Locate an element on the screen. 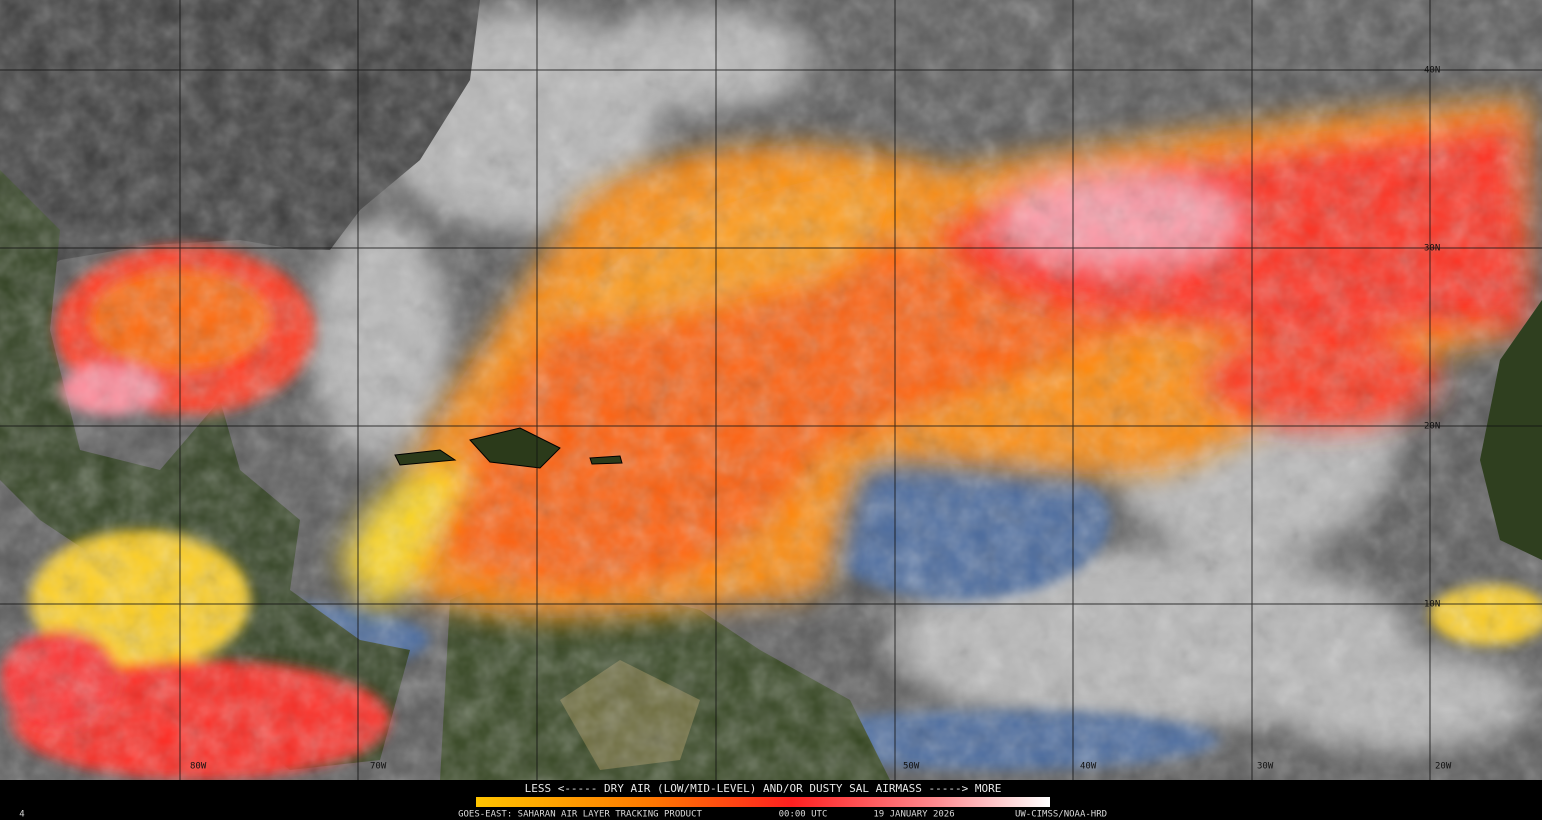  longitude-label: 50W is located at coordinates (911, 767).